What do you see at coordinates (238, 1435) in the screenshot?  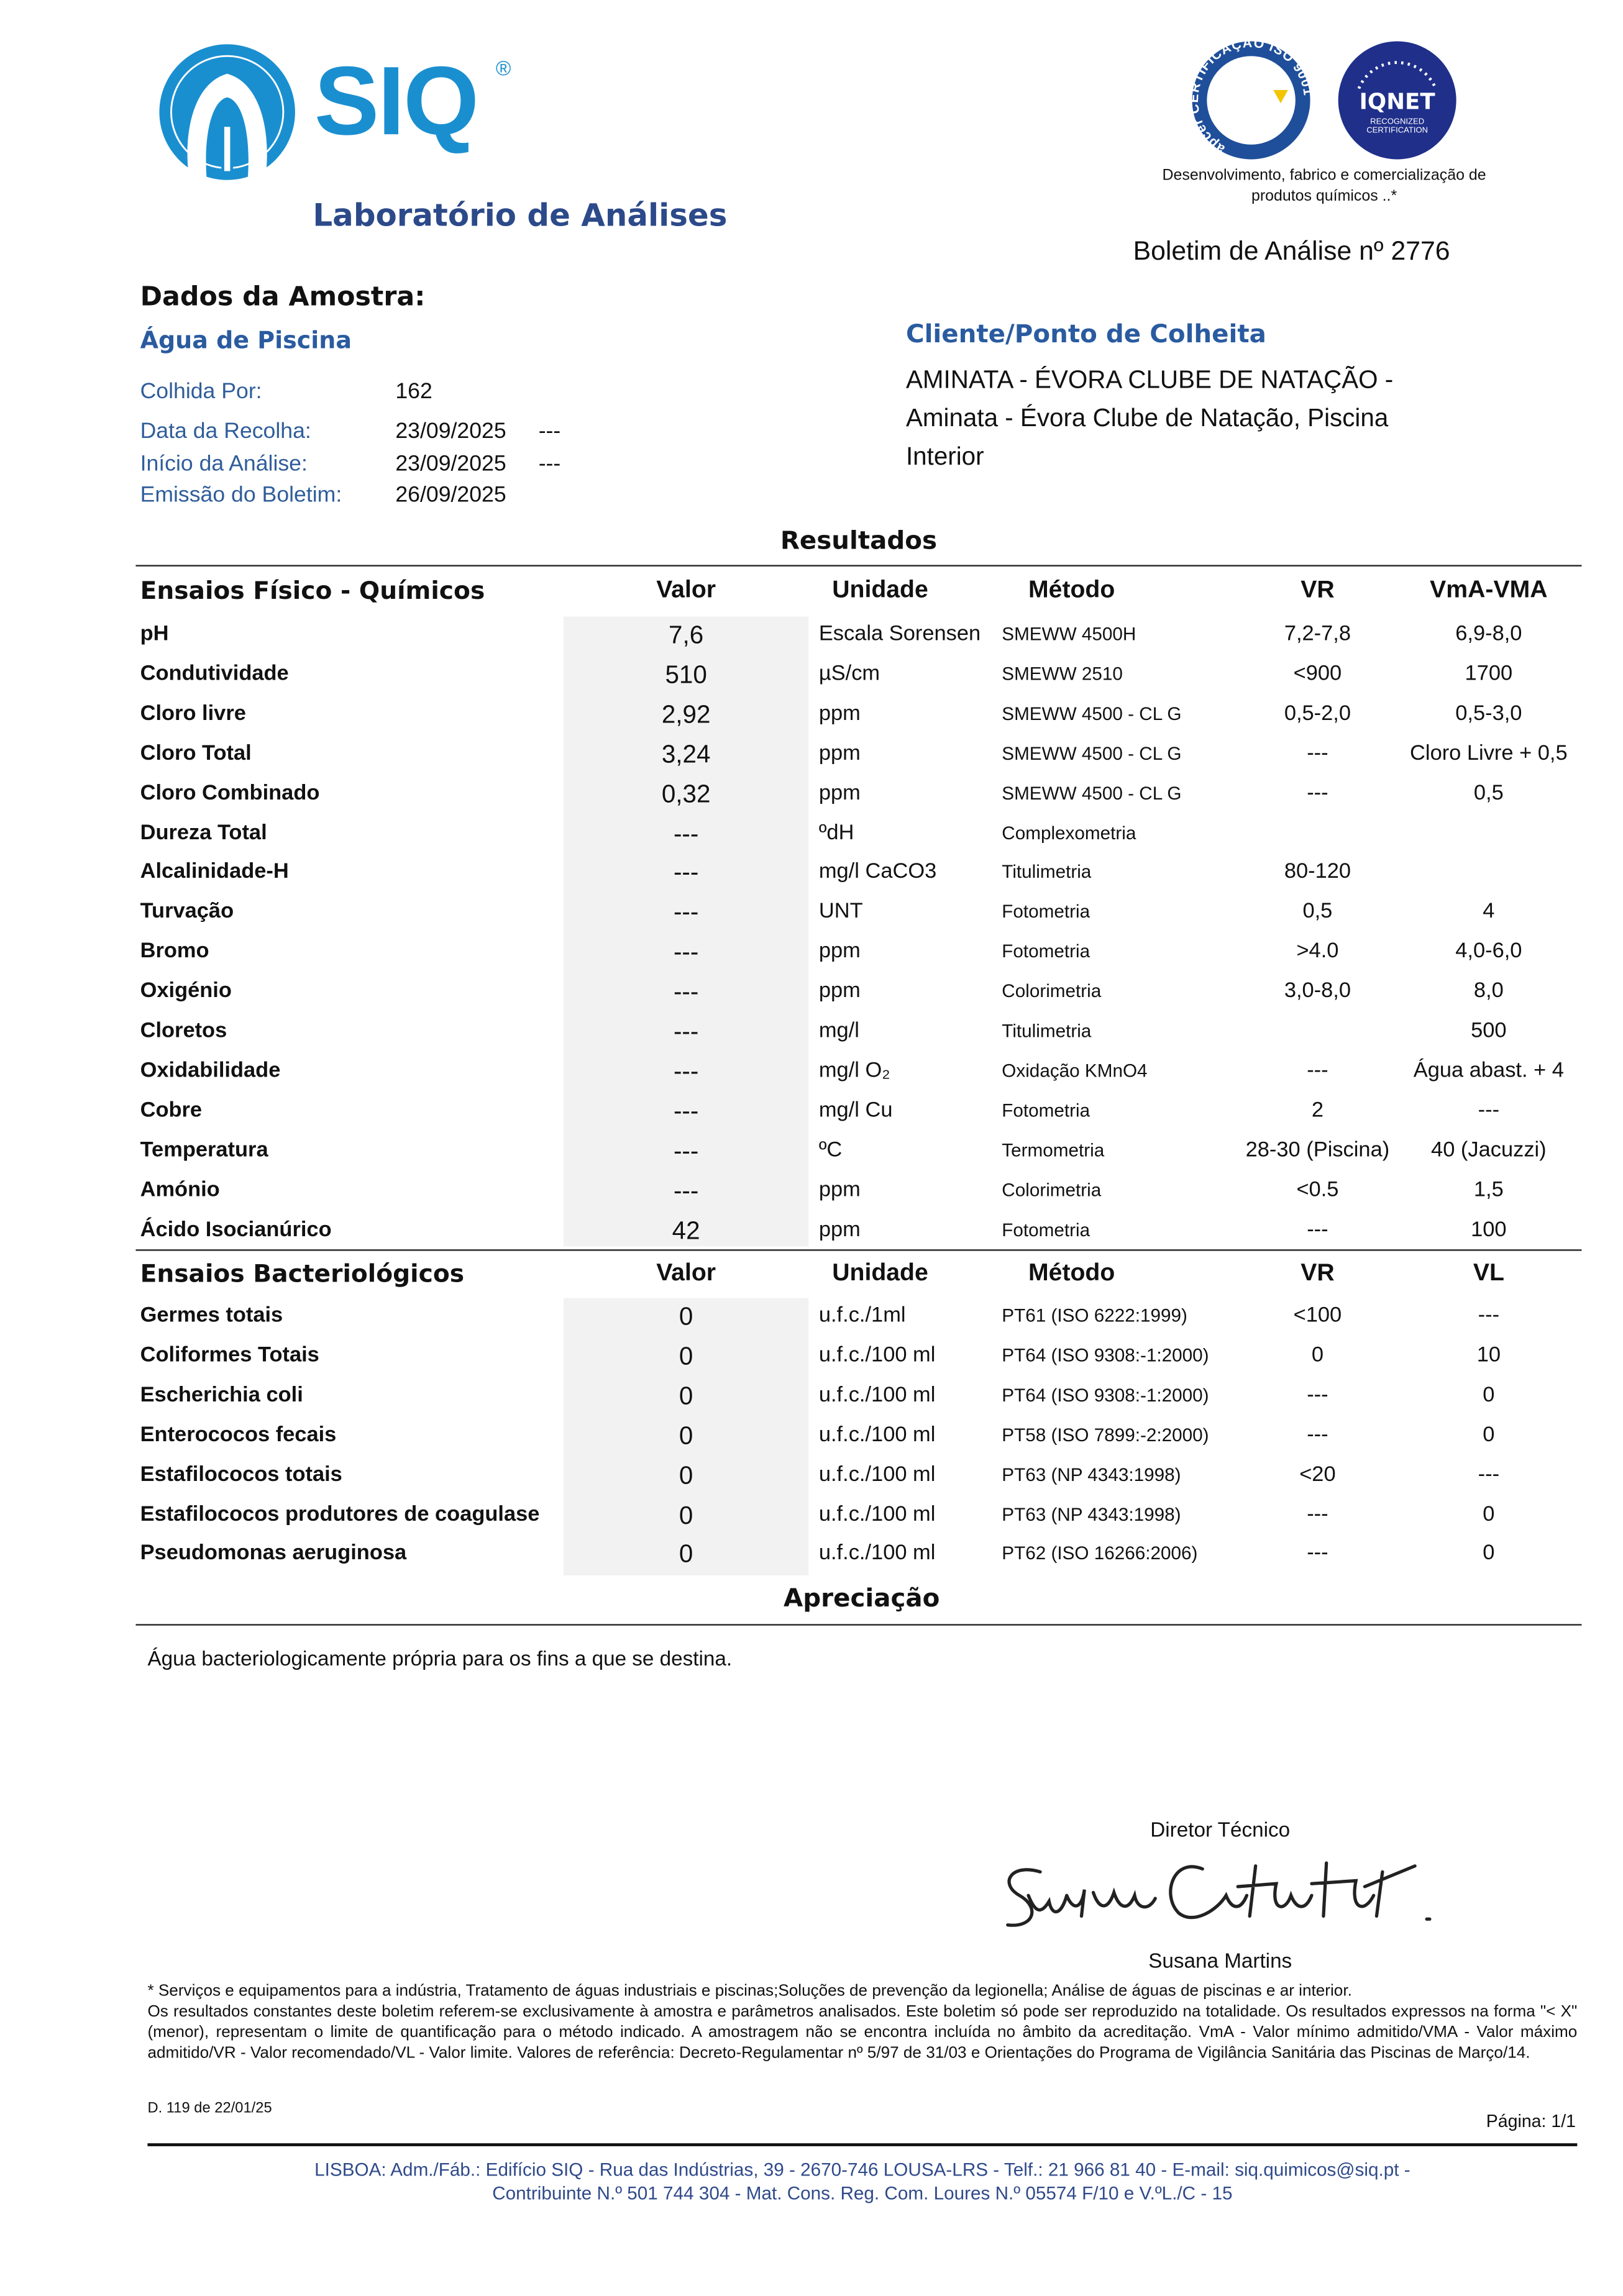 I see `test-name: Enterococos fecais` at bounding box center [238, 1435].